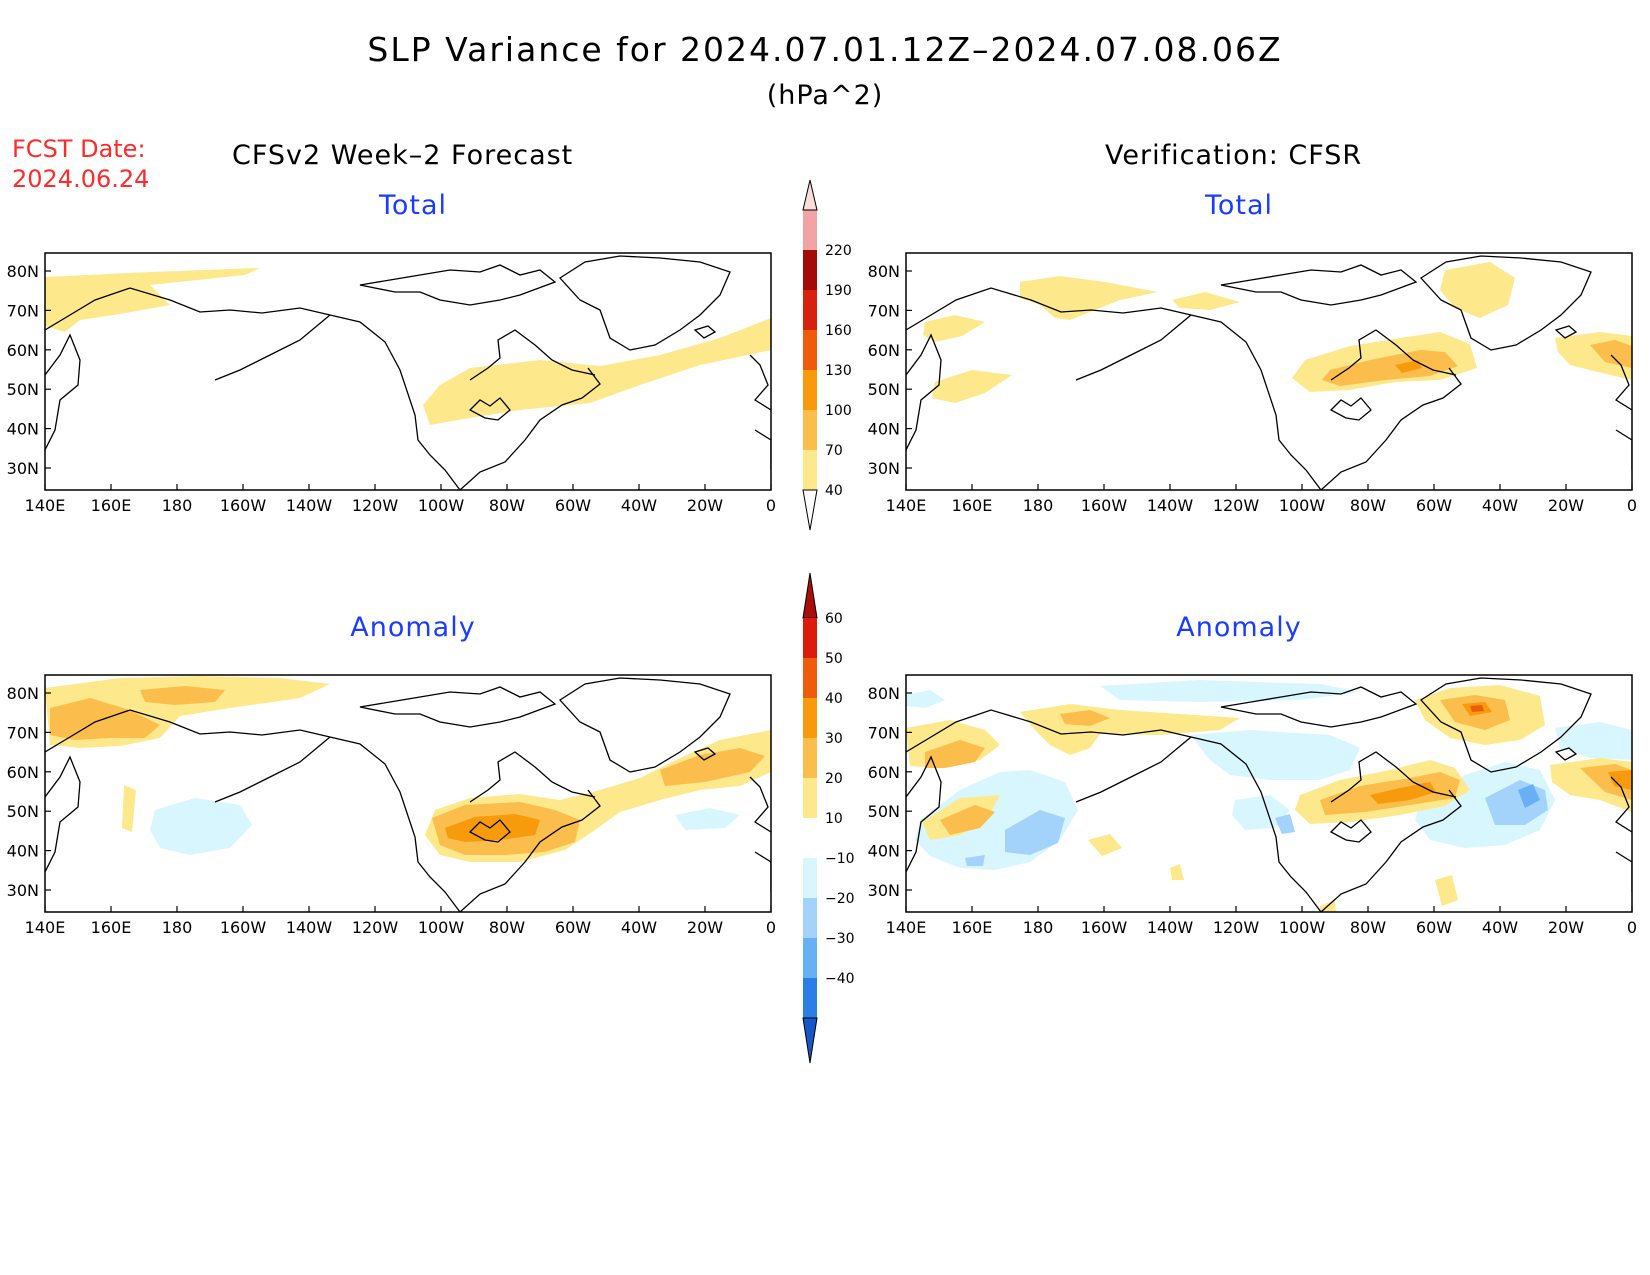 The image size is (1650, 1275). Describe the element at coordinates (834, 659) in the screenshot. I see `colorbar-tick-label: 50` at that location.